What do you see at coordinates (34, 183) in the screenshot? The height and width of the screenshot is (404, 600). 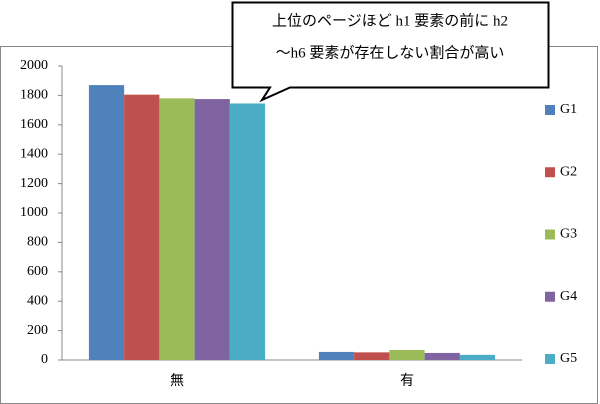 I see `y-tick-label: 1200` at bounding box center [34, 183].